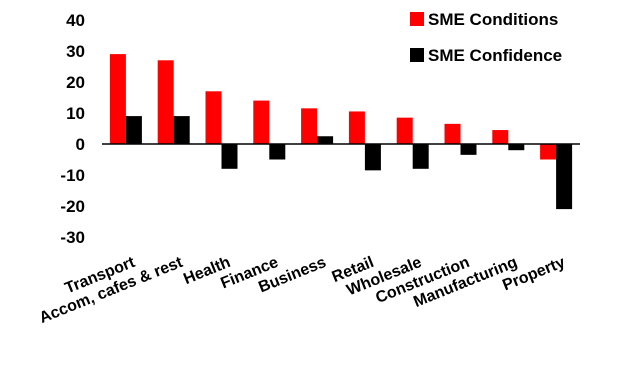 Image resolution: width=644 pixels, height=391 pixels. Describe the element at coordinates (72, 206) in the screenshot. I see `y-tick-label: -20` at that location.